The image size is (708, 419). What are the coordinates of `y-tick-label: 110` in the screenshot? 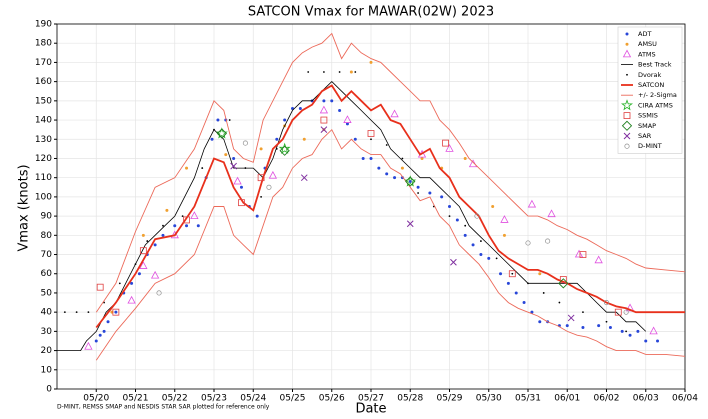 It's located at (43, 178).